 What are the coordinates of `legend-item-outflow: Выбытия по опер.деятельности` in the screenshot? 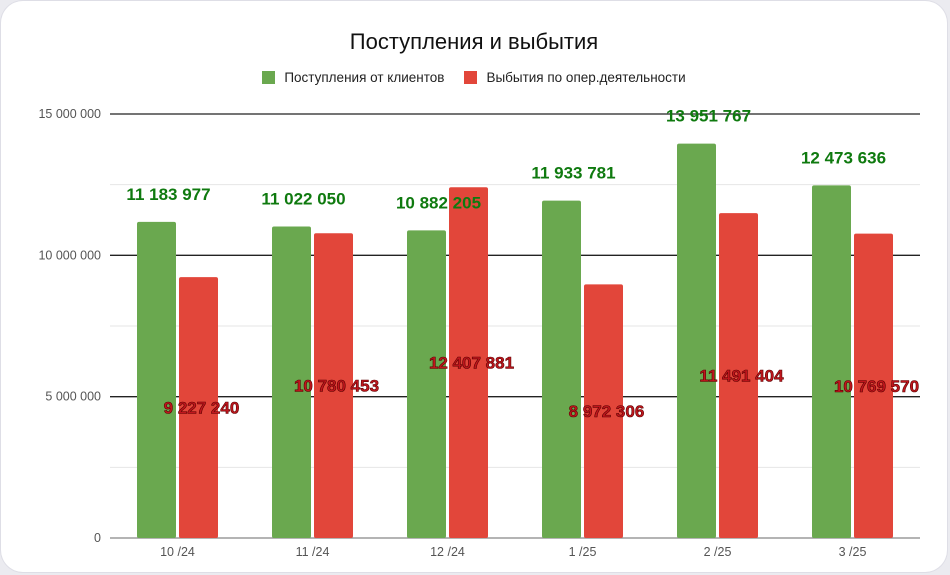 It's located at (575, 77).